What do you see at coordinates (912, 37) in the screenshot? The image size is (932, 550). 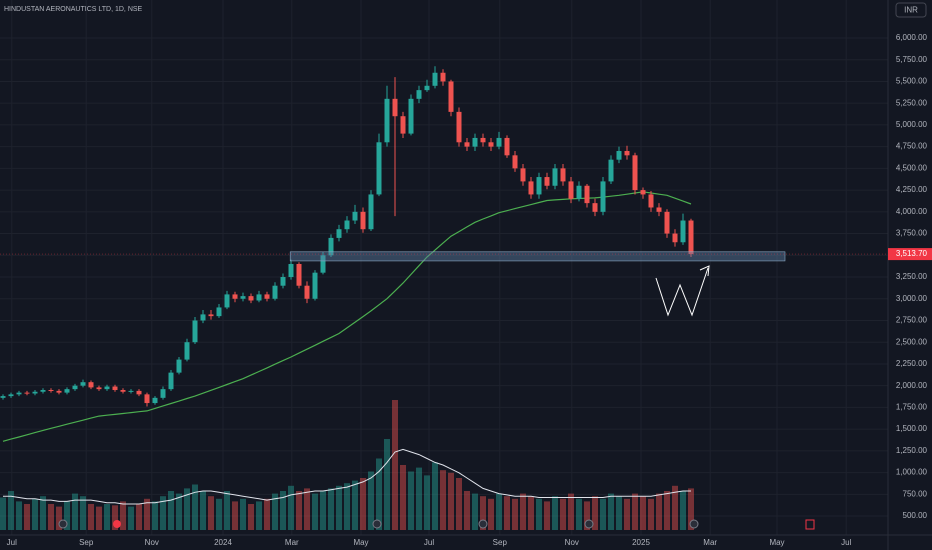 I see `y-tick-label: 6,000.00` at bounding box center [912, 37].